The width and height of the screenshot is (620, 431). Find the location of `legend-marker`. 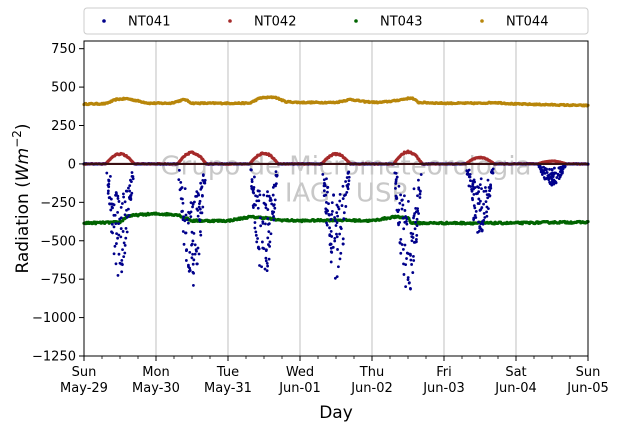

legend-marker is located at coordinates (230, 21).